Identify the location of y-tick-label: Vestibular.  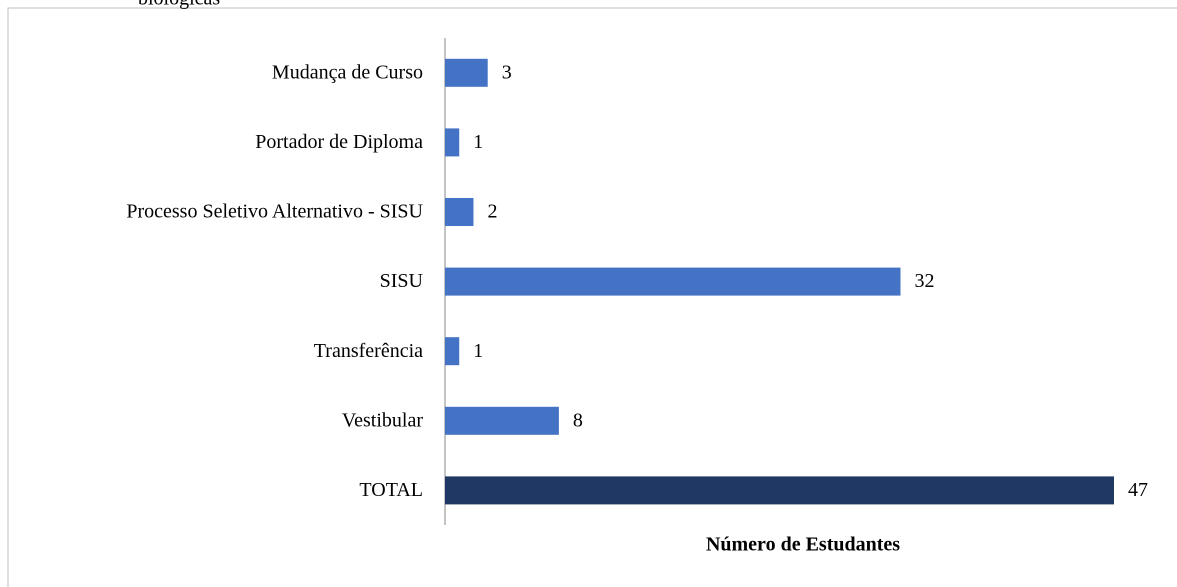
(382, 420).